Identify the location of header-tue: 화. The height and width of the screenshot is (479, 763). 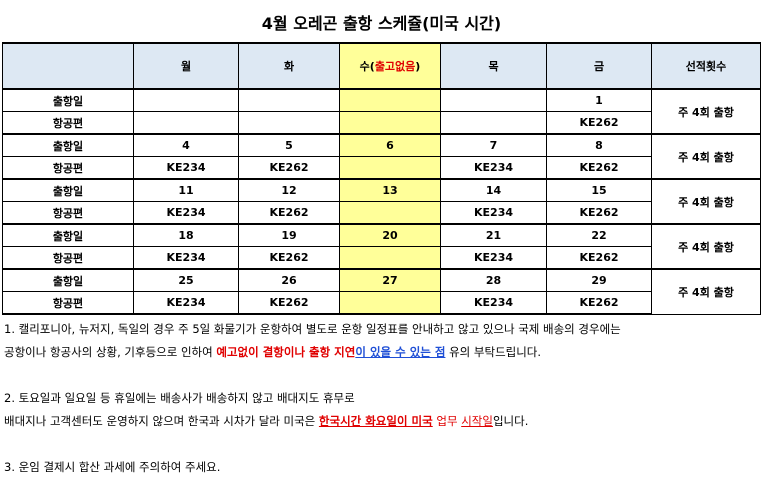
(289, 66).